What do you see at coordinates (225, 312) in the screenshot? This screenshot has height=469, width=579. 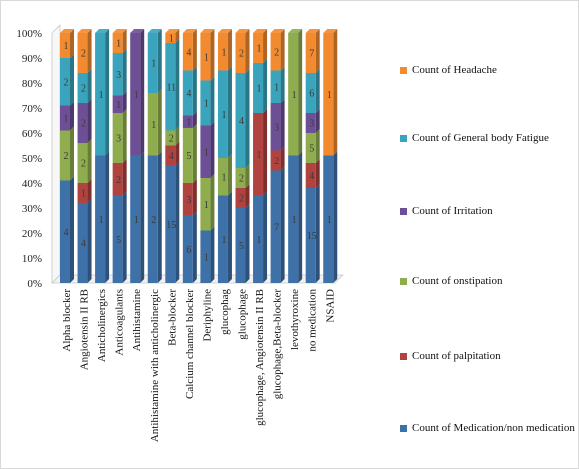 I see `category-label: glucophag` at bounding box center [225, 312].